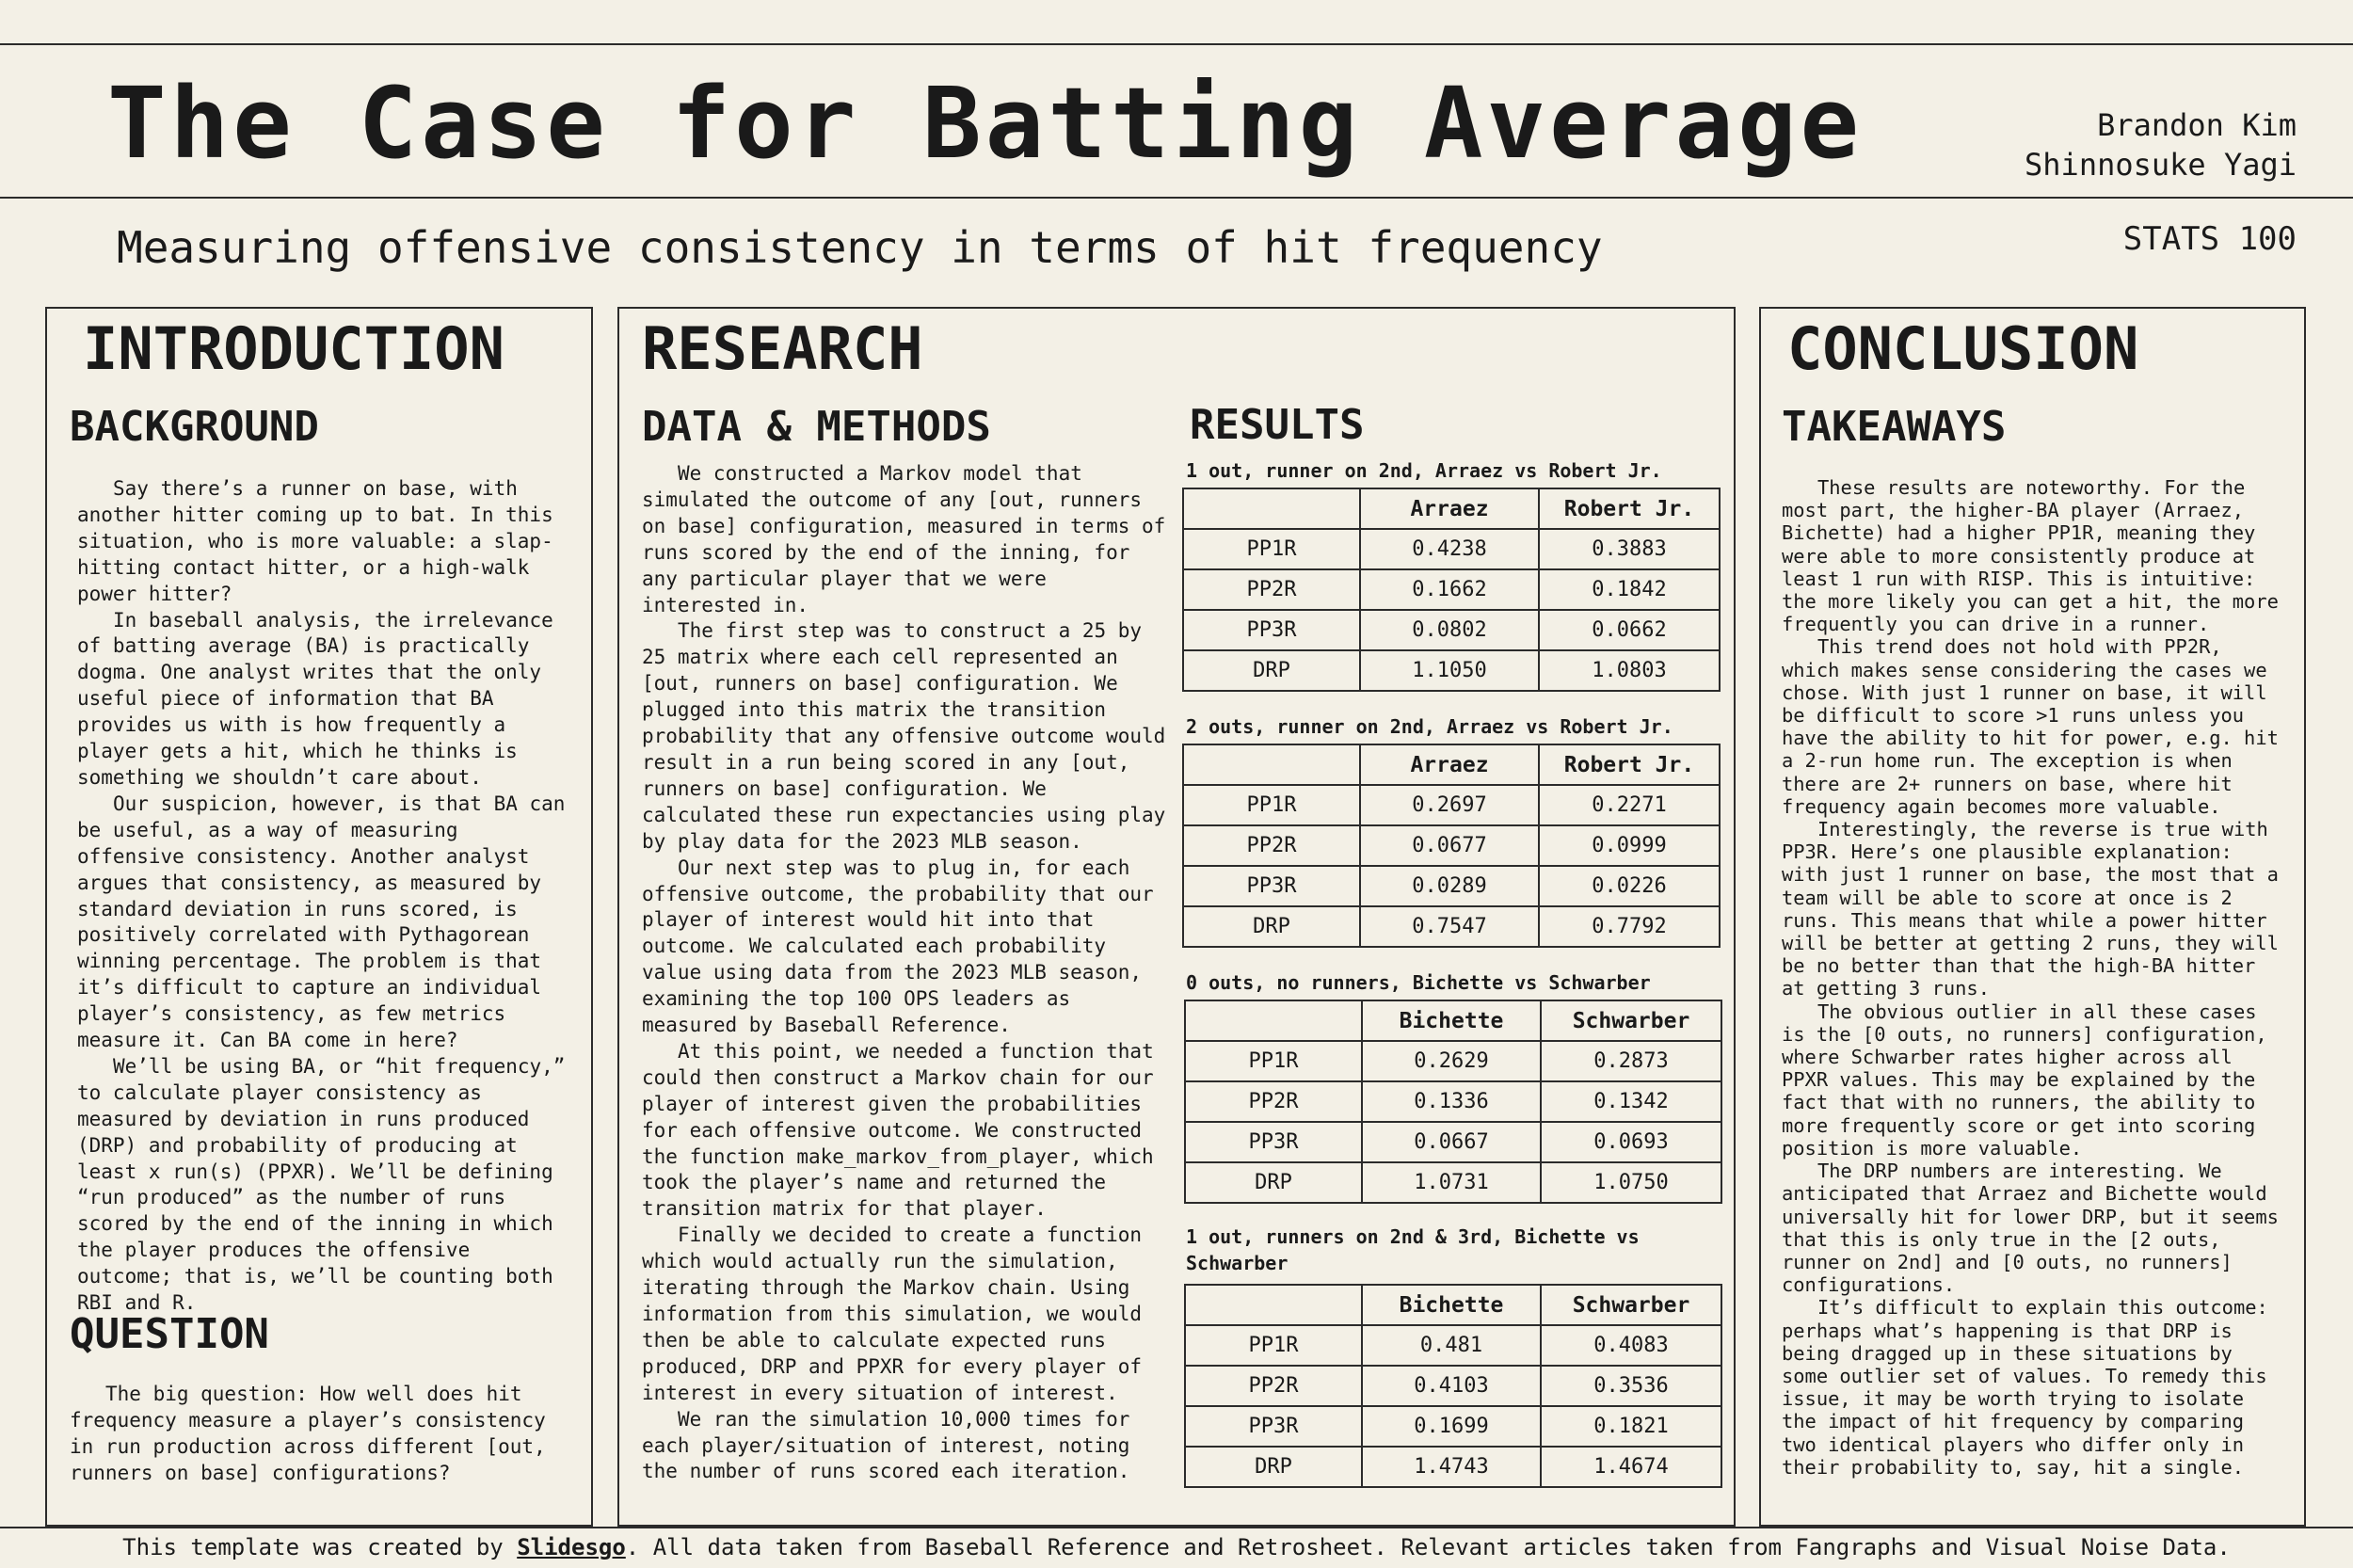 This screenshot has height=1568, width=2353. I want to click on author-name: Shinnosuke Yagi, so click(2161, 165).